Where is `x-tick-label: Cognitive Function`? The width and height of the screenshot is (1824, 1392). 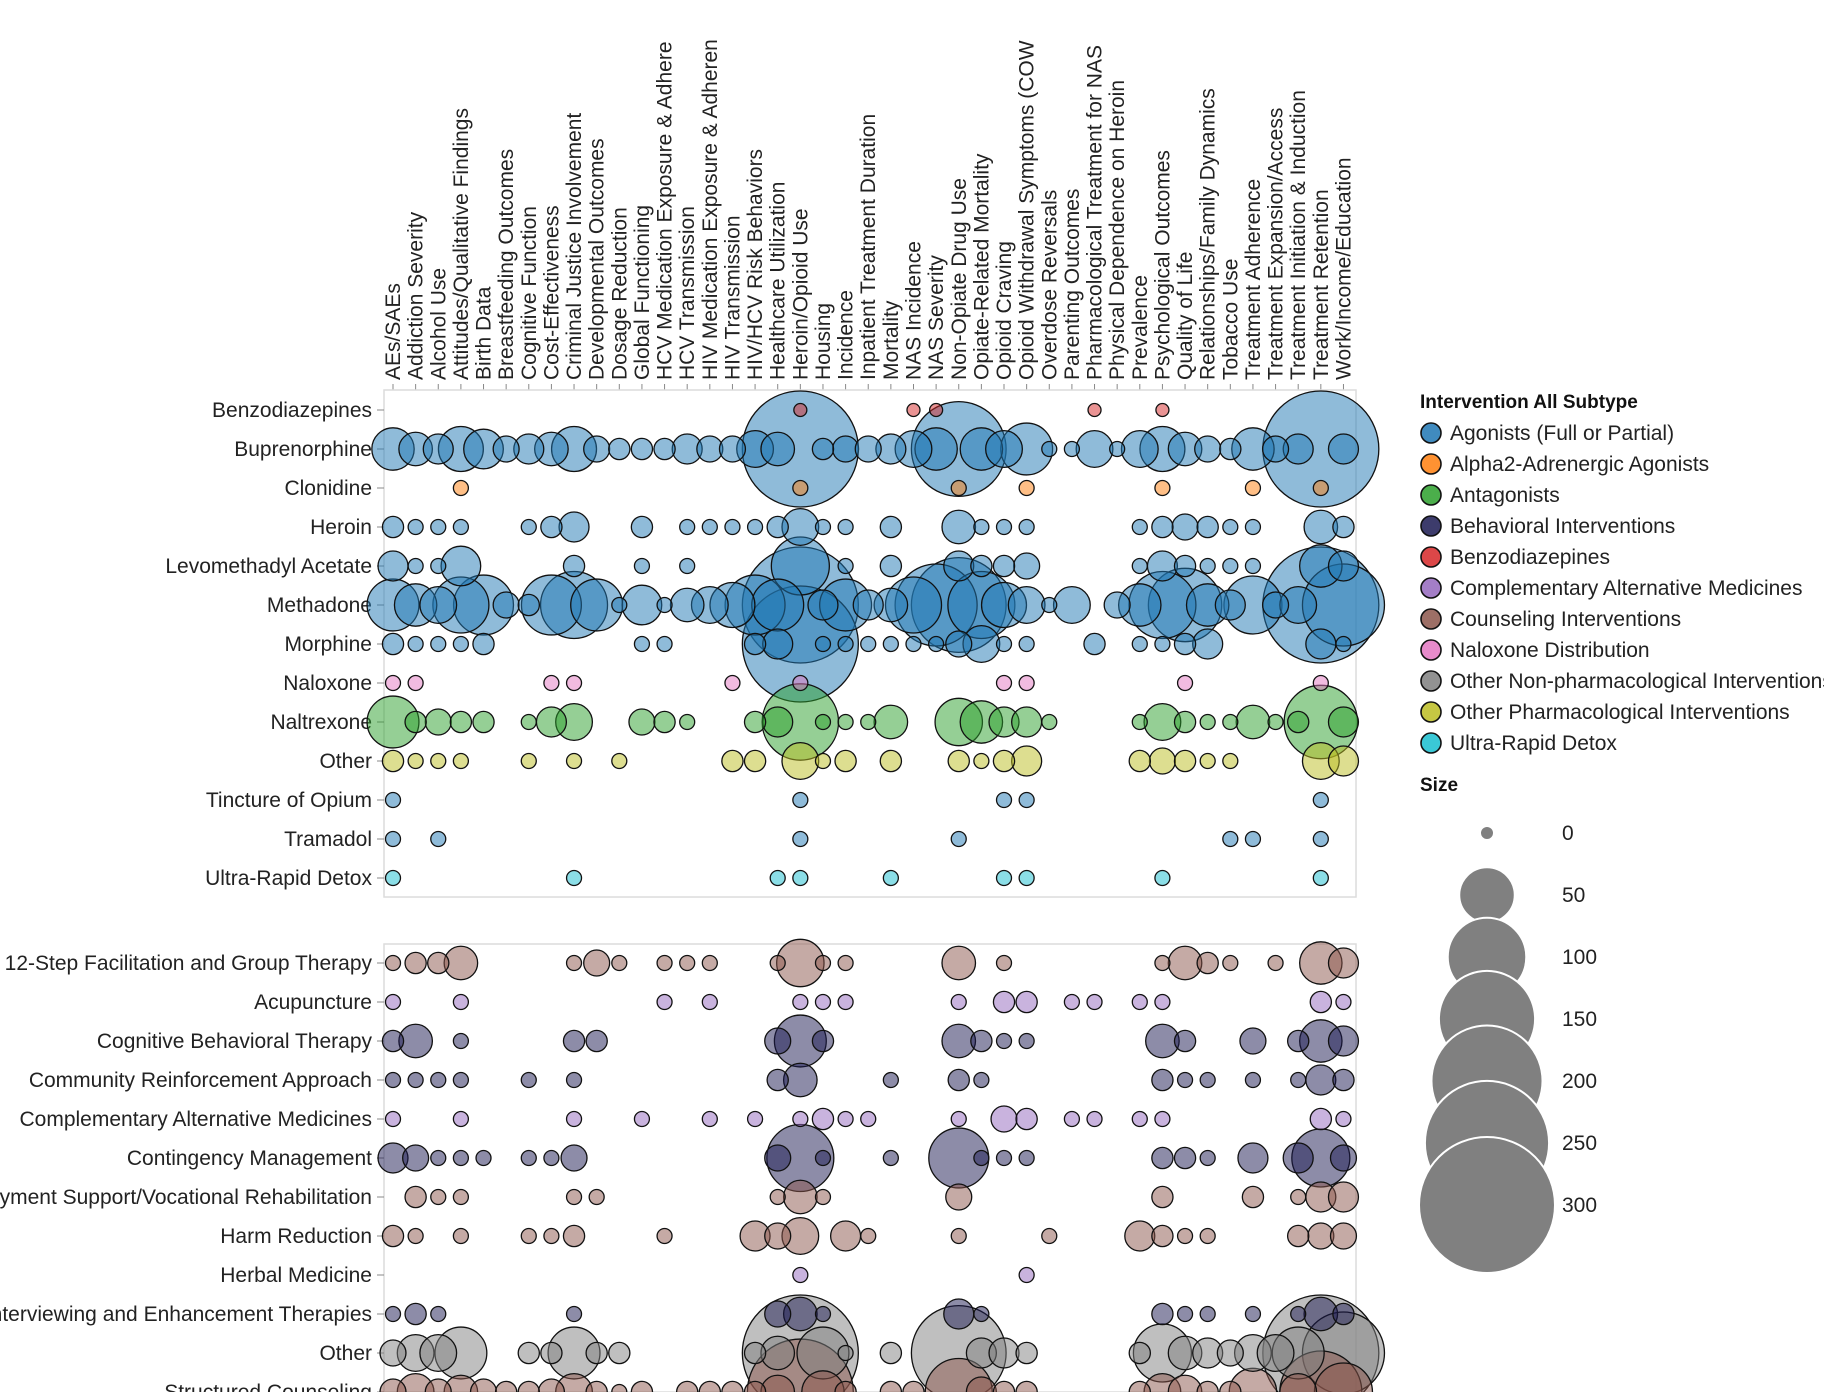 x-tick-label: Cognitive Function is located at coordinates (529, 293).